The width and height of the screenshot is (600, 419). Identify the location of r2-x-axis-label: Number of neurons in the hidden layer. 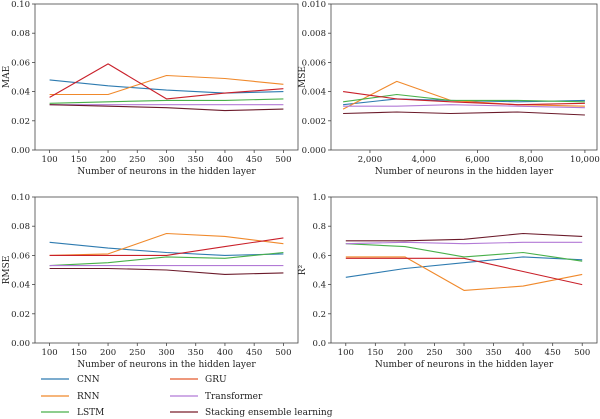
(464, 365).